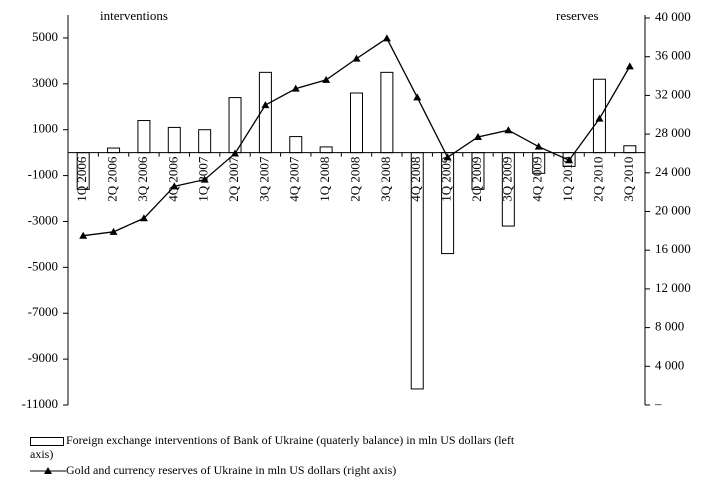 The height and width of the screenshot is (487, 708). I want to click on x-tick-label: 1Q 2009, so click(446, 179).